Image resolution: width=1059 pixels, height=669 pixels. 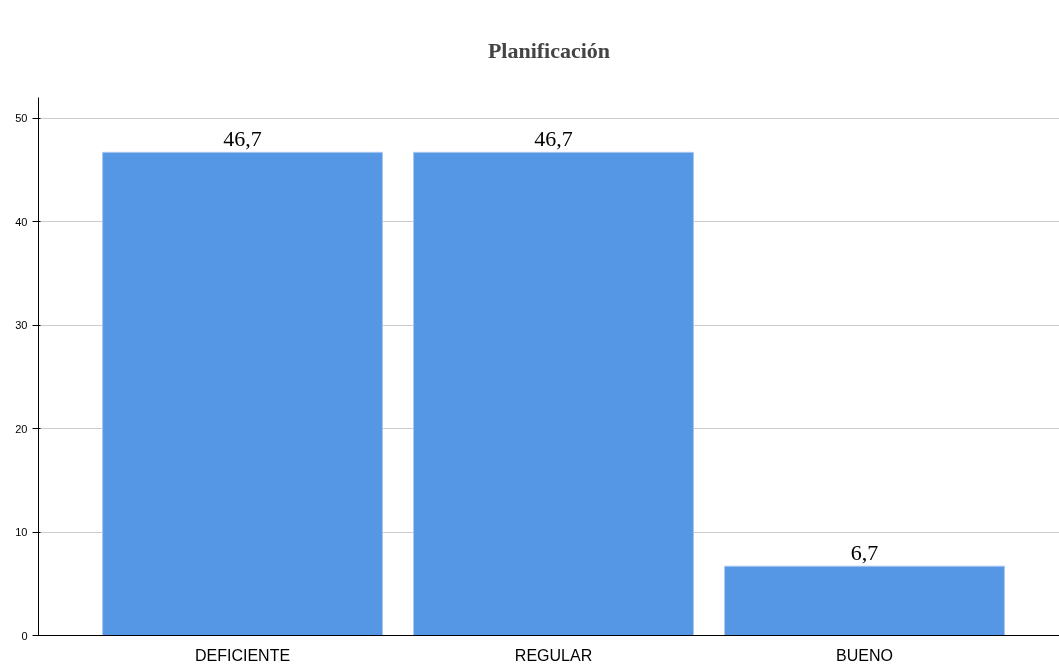 I want to click on y-tick-label: 0, so click(x=24, y=635).